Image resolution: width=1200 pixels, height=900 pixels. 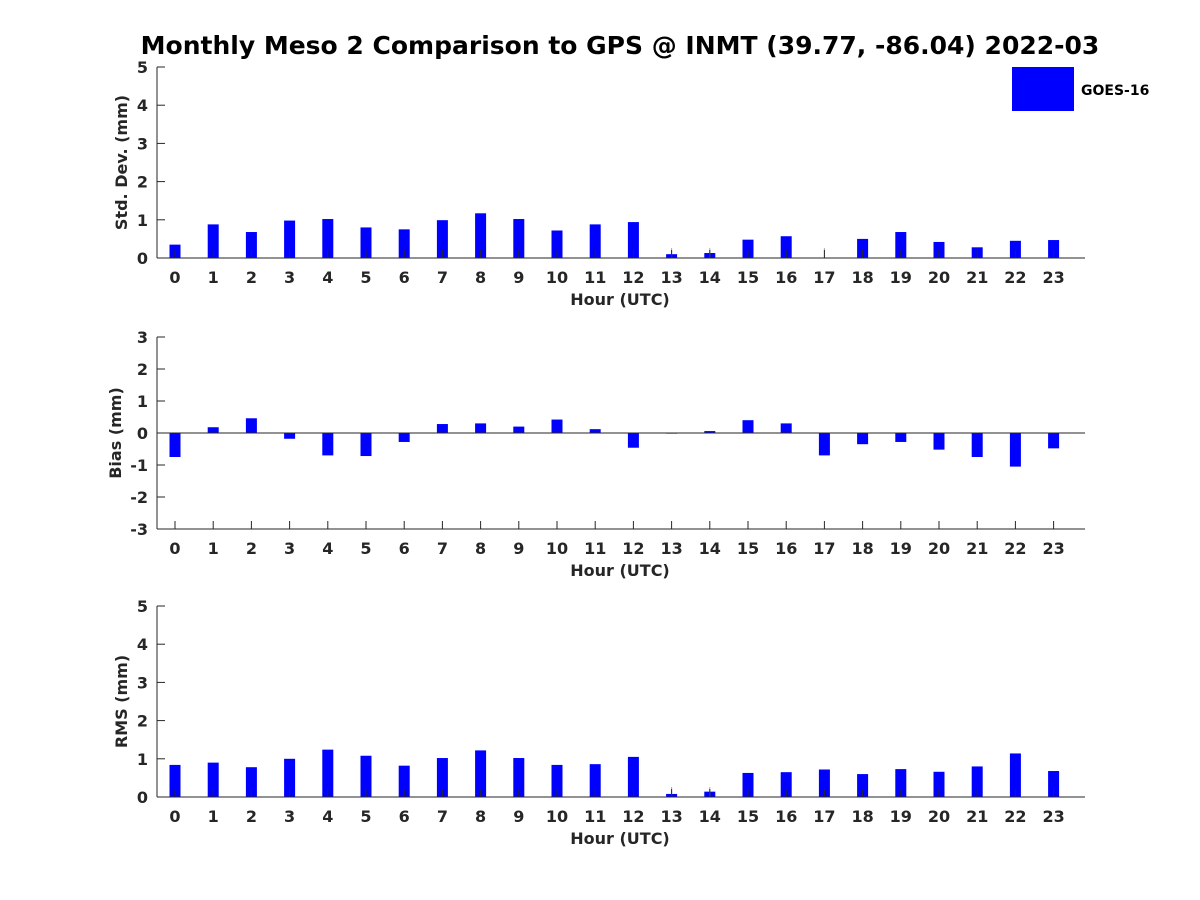 What do you see at coordinates (633, 548) in the screenshot?
I see `x-tick-label: 12` at bounding box center [633, 548].